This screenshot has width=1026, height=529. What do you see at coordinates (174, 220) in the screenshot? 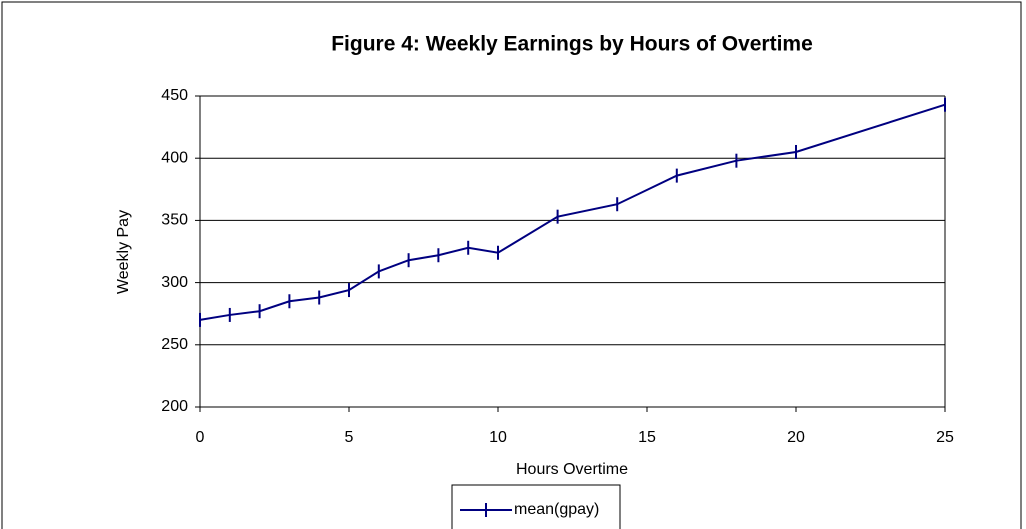
I see `y-tick-label: 350` at bounding box center [174, 220].